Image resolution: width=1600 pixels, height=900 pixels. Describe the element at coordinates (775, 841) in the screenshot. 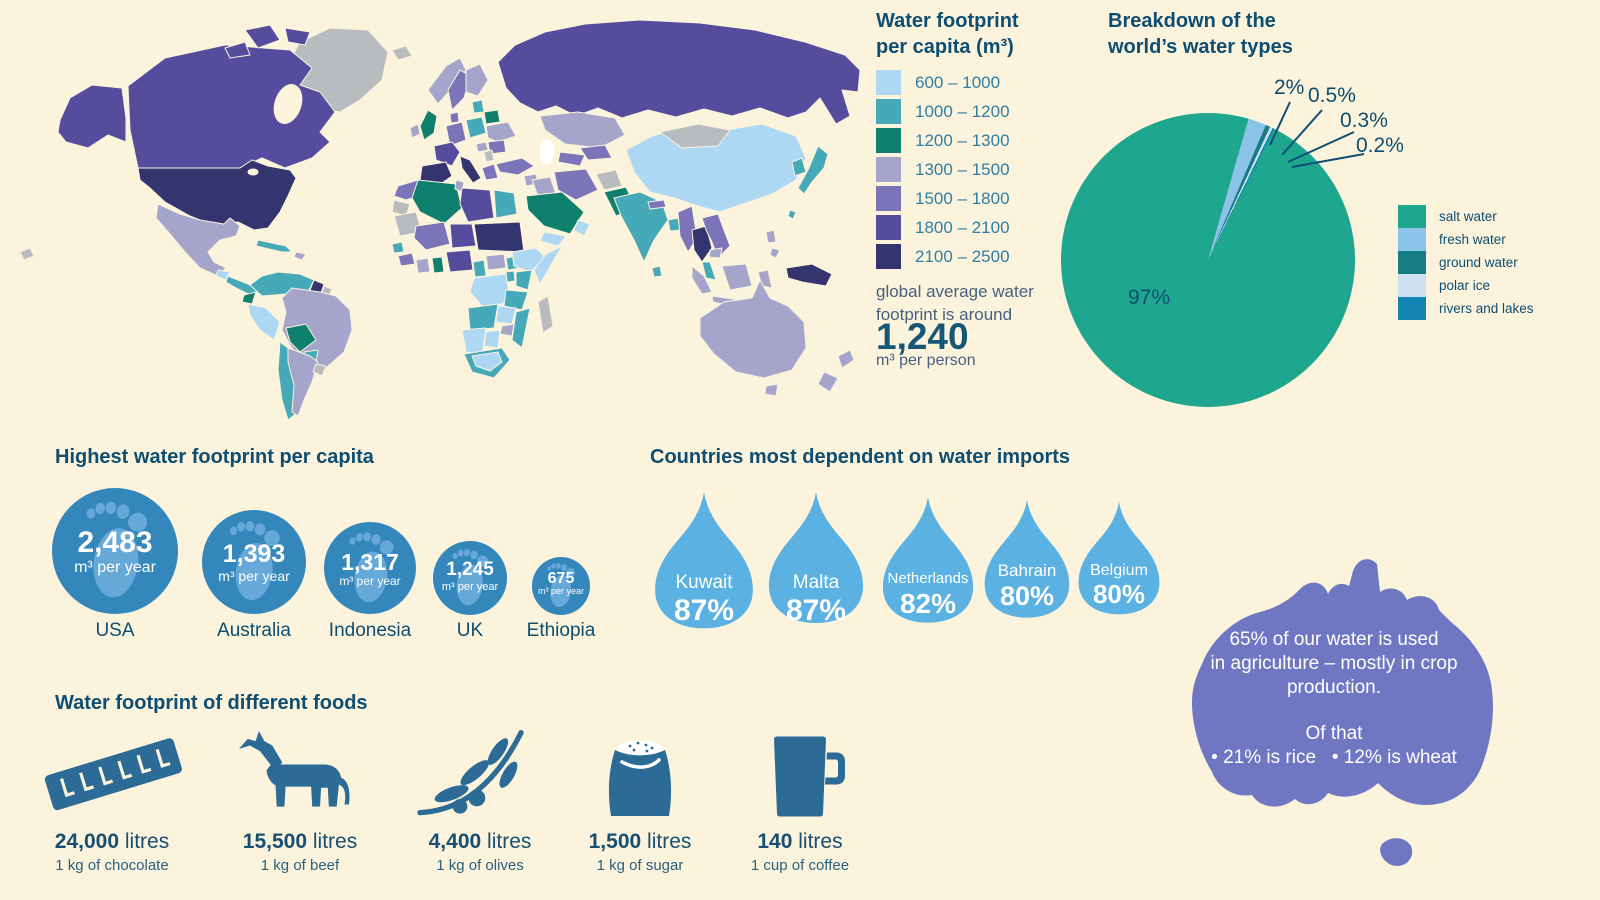

I see `food-value: 140` at that location.